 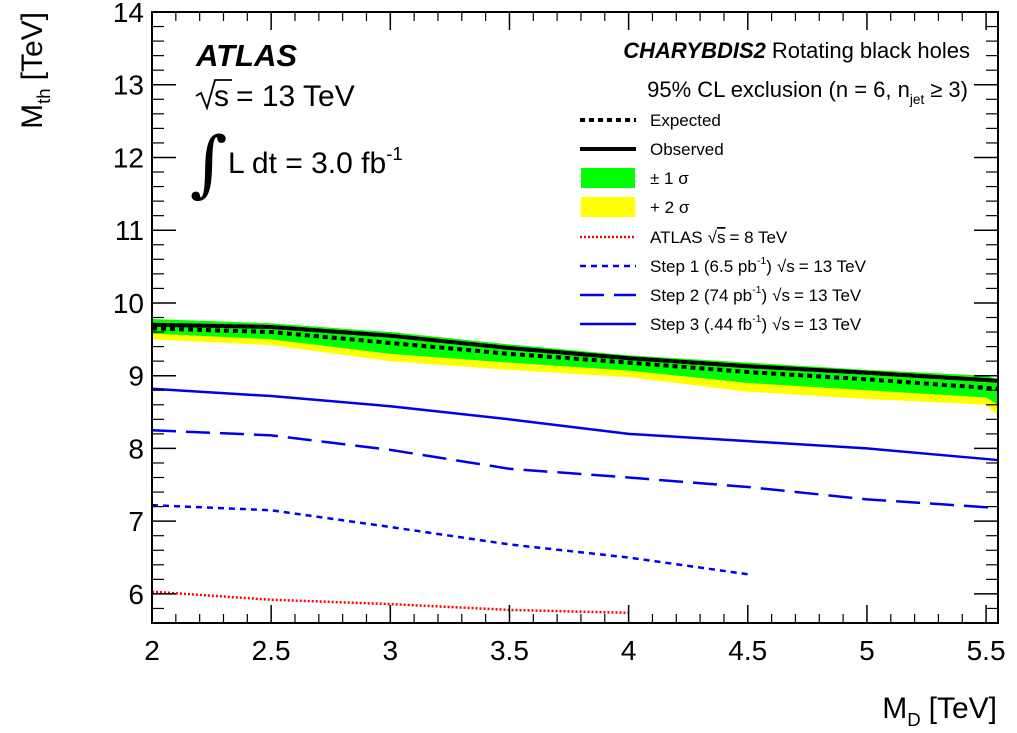 What do you see at coordinates (635, 207) in the screenshot?
I see `legend-entry-2sigma: + 2 σ` at bounding box center [635, 207].